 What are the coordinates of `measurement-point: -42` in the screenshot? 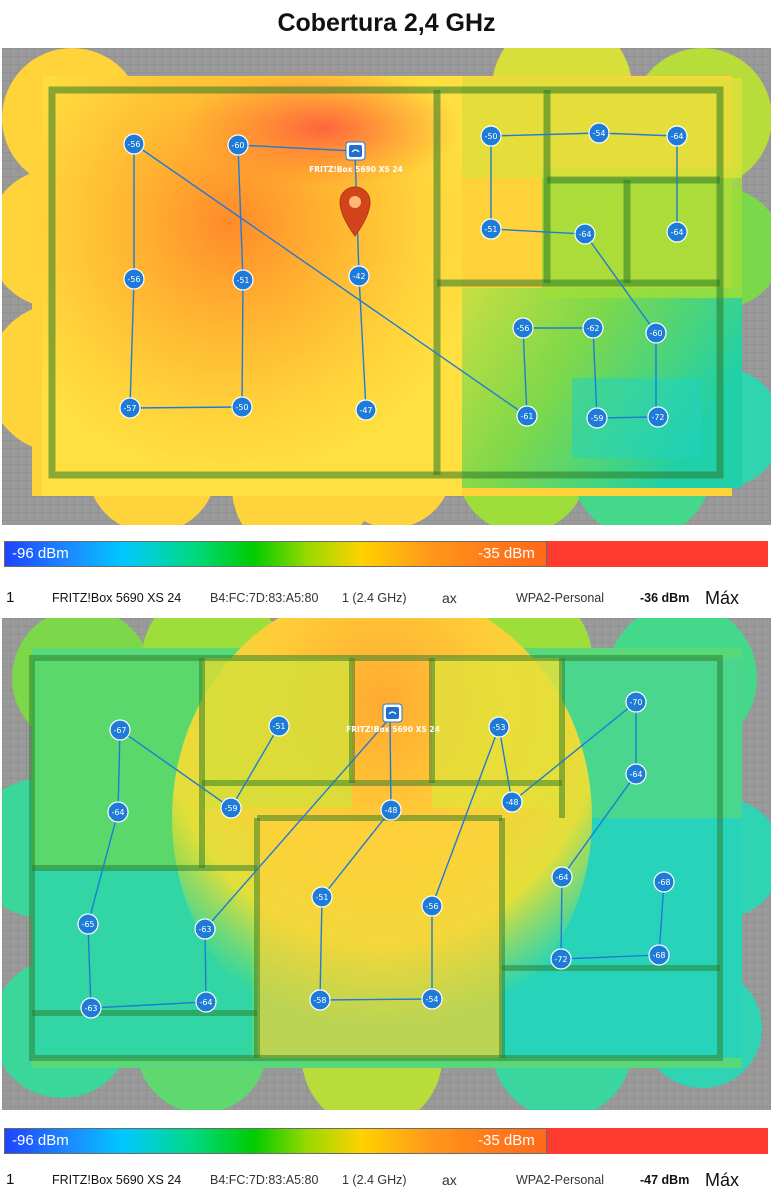 It's located at (359, 276).